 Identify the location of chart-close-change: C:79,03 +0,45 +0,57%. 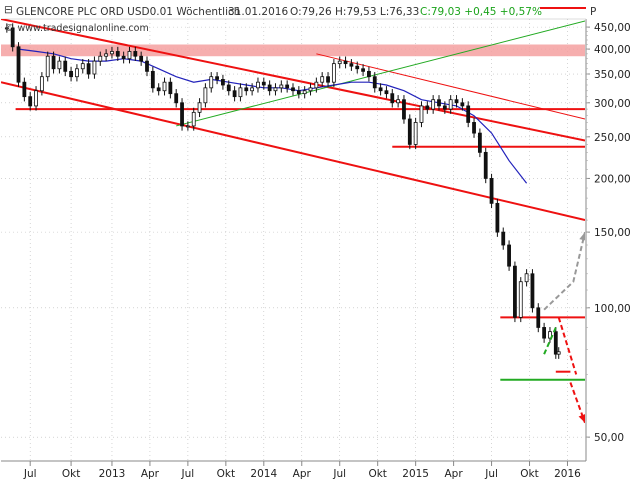
(481, 12).